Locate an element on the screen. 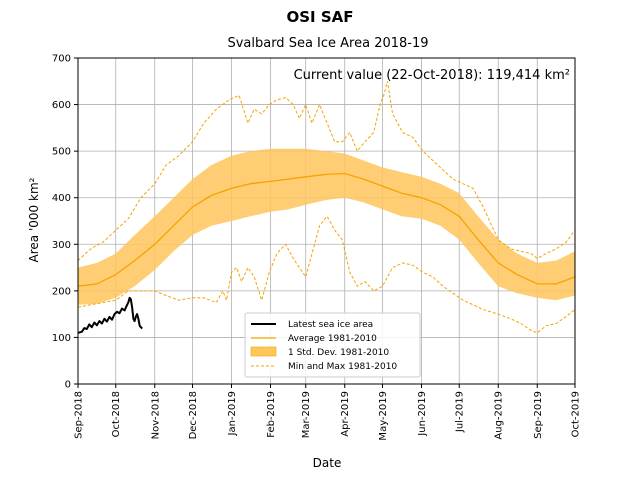 This screenshot has width=640, height=480. x-tick-label: Nov-2018 is located at coordinates (155, 415).